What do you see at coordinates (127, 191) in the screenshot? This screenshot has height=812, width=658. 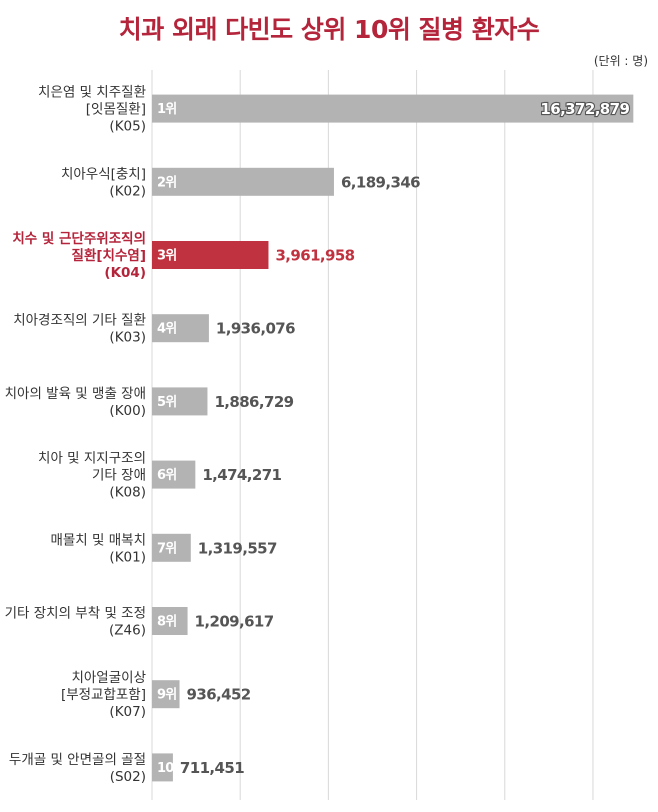 I see `category-label: (K02)` at bounding box center [127, 191].